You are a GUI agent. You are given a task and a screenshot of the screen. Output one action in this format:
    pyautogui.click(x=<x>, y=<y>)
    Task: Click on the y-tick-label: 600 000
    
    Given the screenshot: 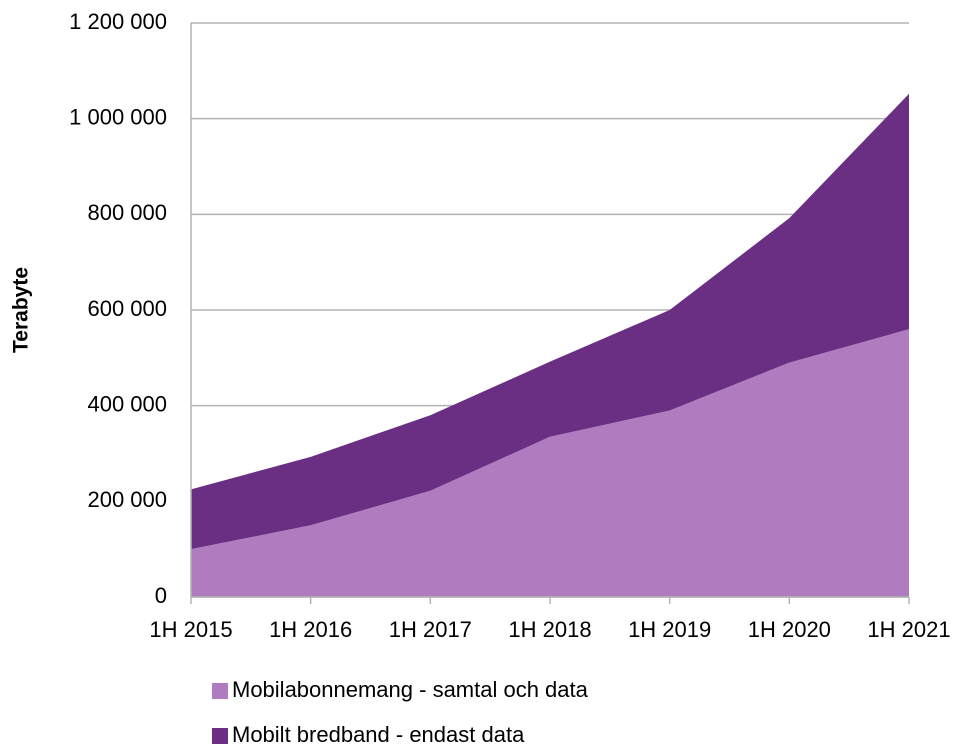 What is the action you would take?
    pyautogui.click(x=127, y=308)
    